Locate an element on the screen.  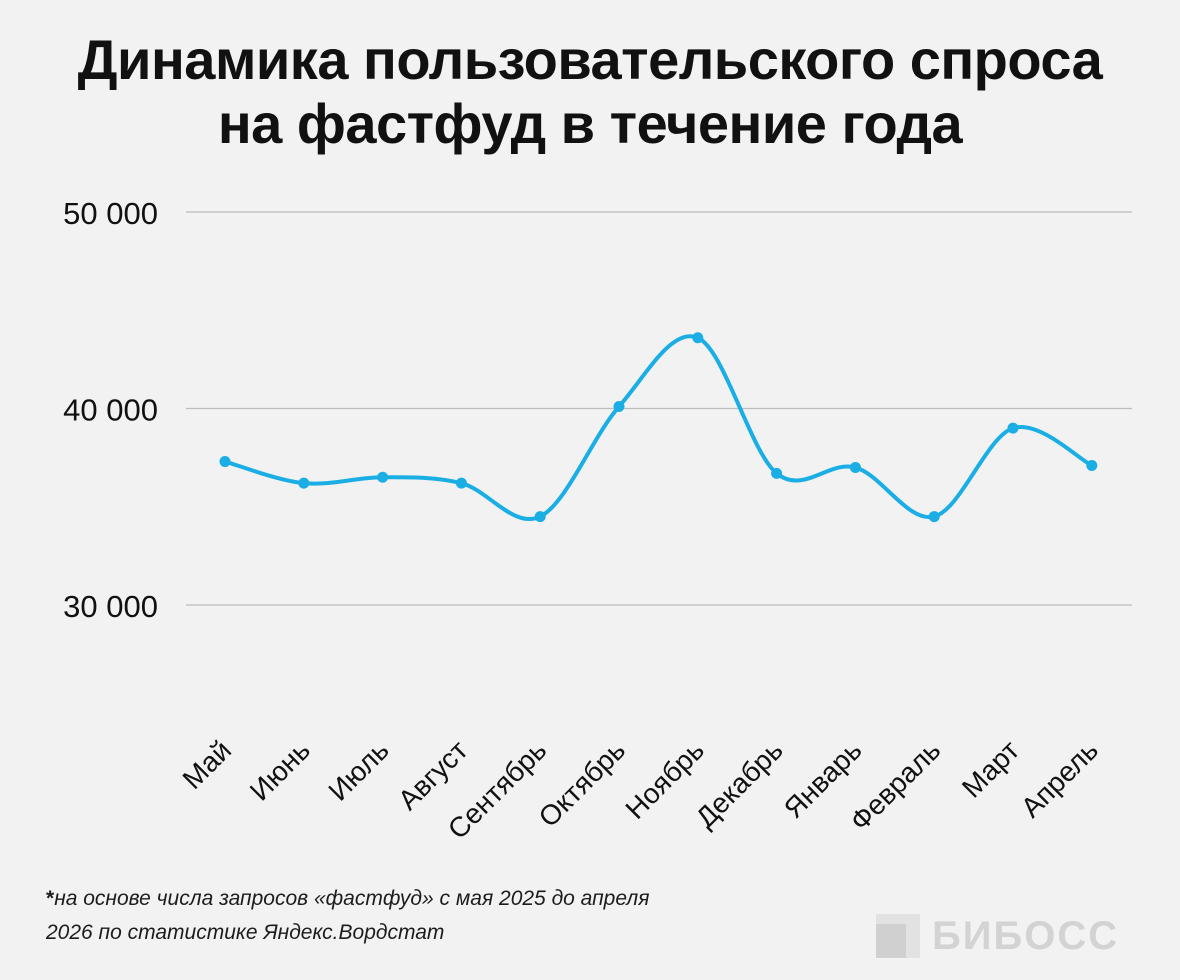
y-tick-label: 40 000 is located at coordinates (110, 410).